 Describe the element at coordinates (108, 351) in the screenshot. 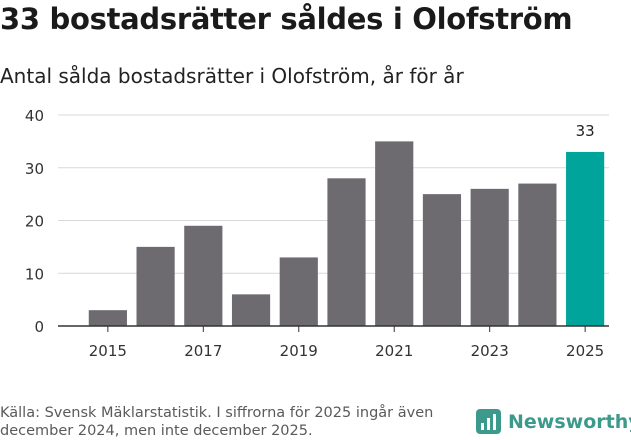

I see `x-tick-label: 2015` at that location.